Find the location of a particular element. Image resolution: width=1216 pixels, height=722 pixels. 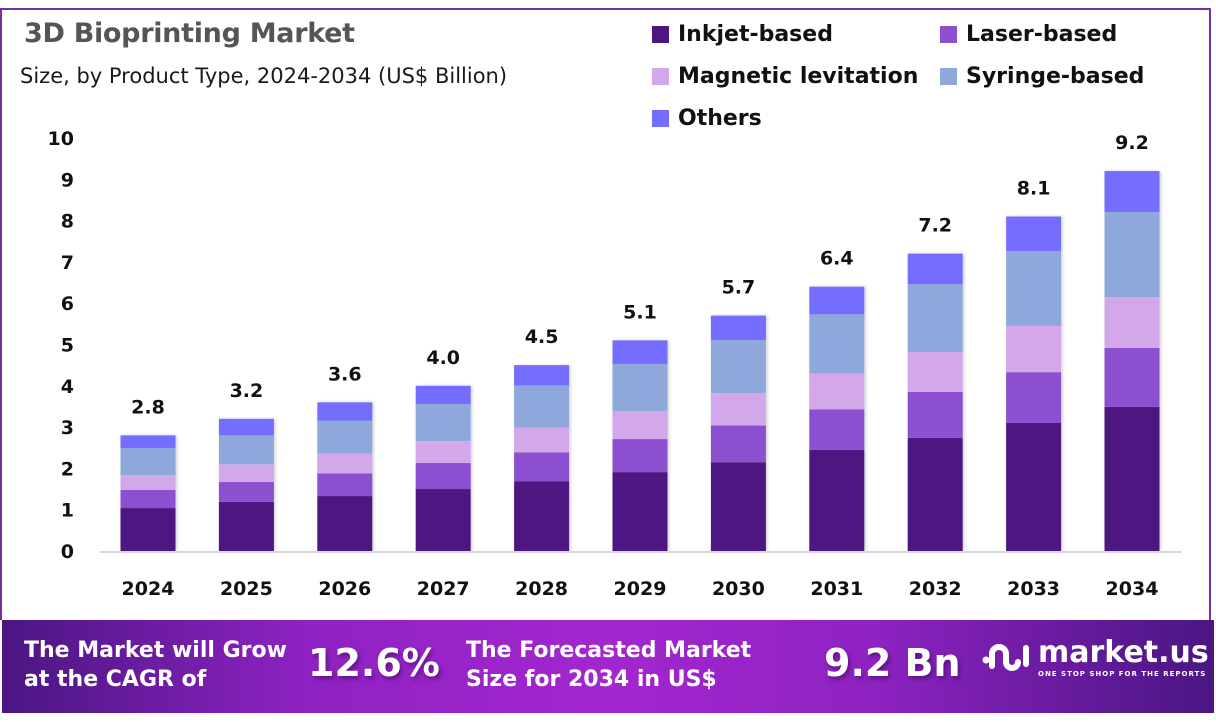

y-tick-label: 1 is located at coordinates (67, 511).